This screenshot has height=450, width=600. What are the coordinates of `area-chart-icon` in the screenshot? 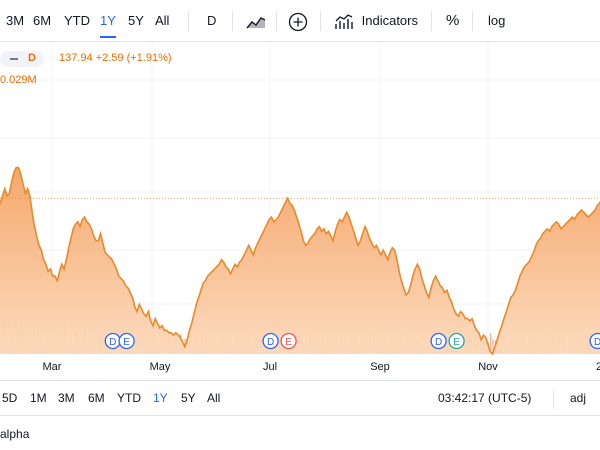 It's located at (256, 22).